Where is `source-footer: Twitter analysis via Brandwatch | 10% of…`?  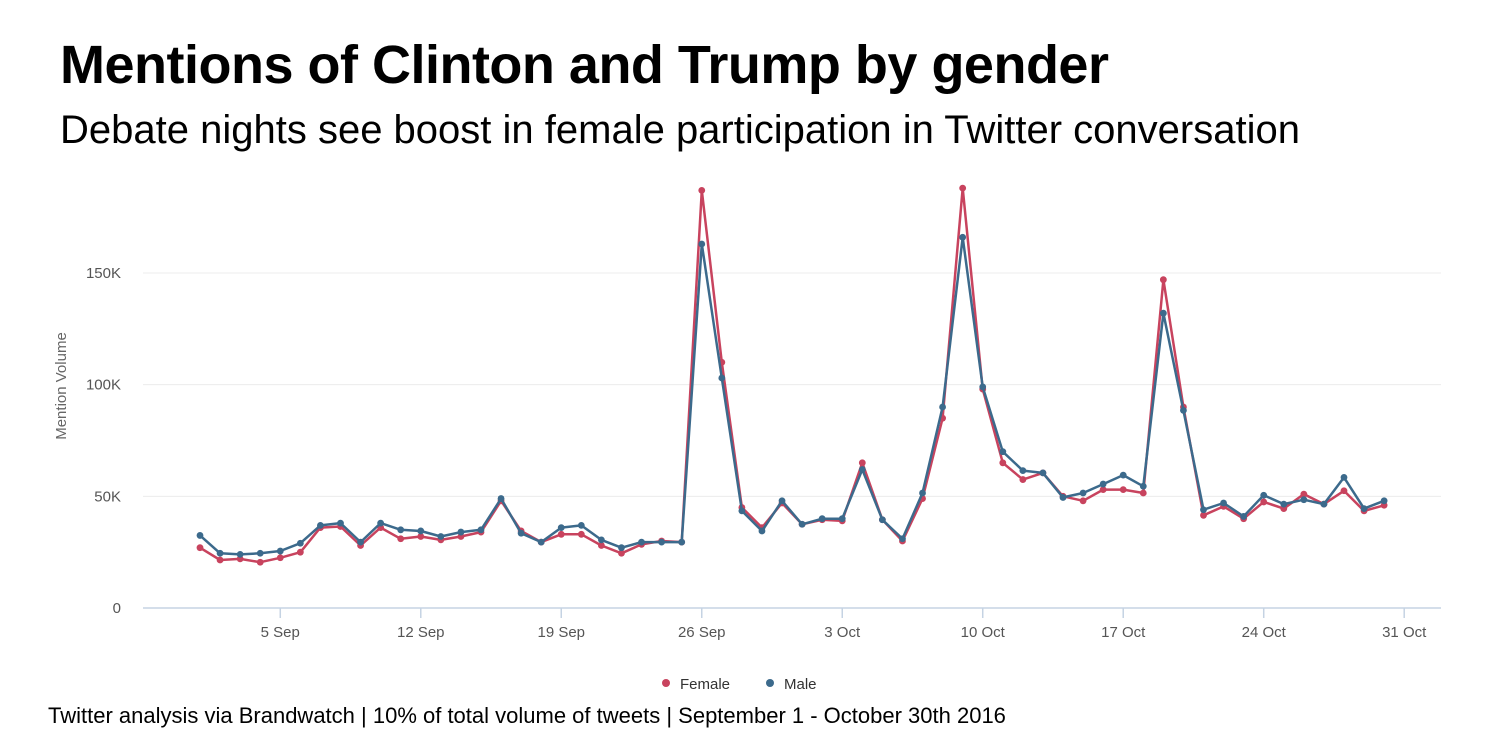
source-footer: Twitter analysis via Brandwatch | 10% of… is located at coordinates (527, 715).